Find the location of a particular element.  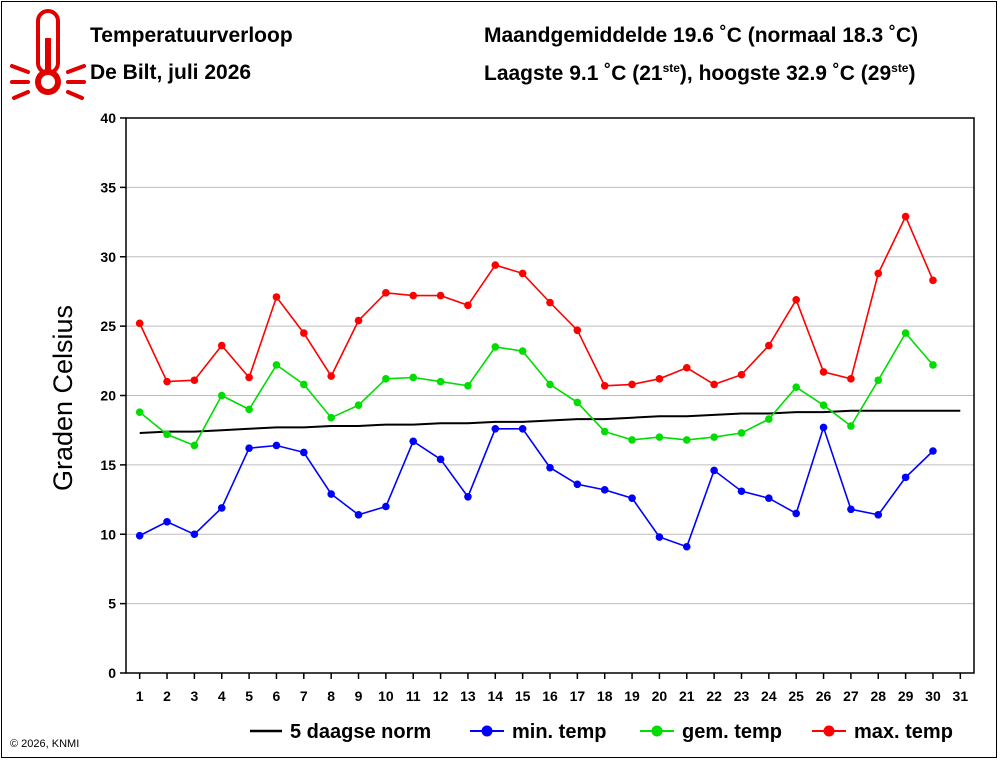

x-tick-label: 21 is located at coordinates (687, 696).